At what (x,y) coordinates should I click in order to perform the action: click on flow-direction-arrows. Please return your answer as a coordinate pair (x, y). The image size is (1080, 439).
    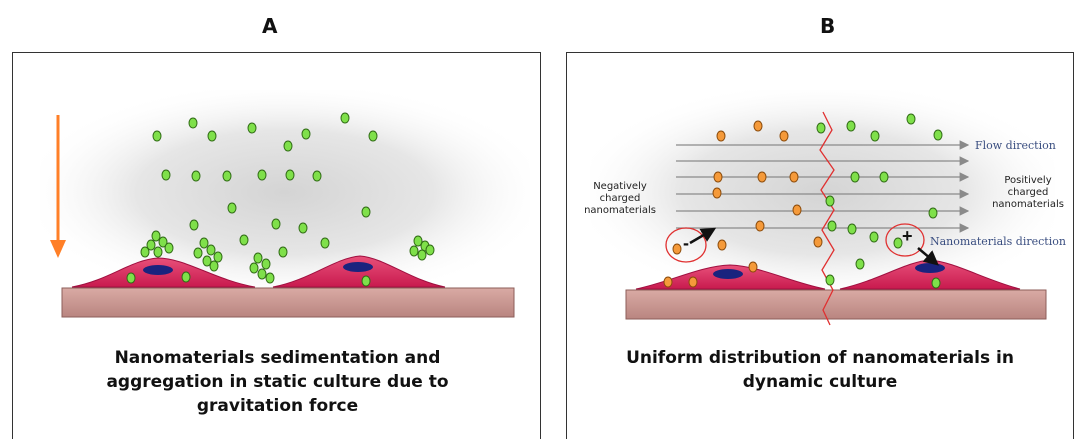
    Looking at the image, I should click on (823, 186).